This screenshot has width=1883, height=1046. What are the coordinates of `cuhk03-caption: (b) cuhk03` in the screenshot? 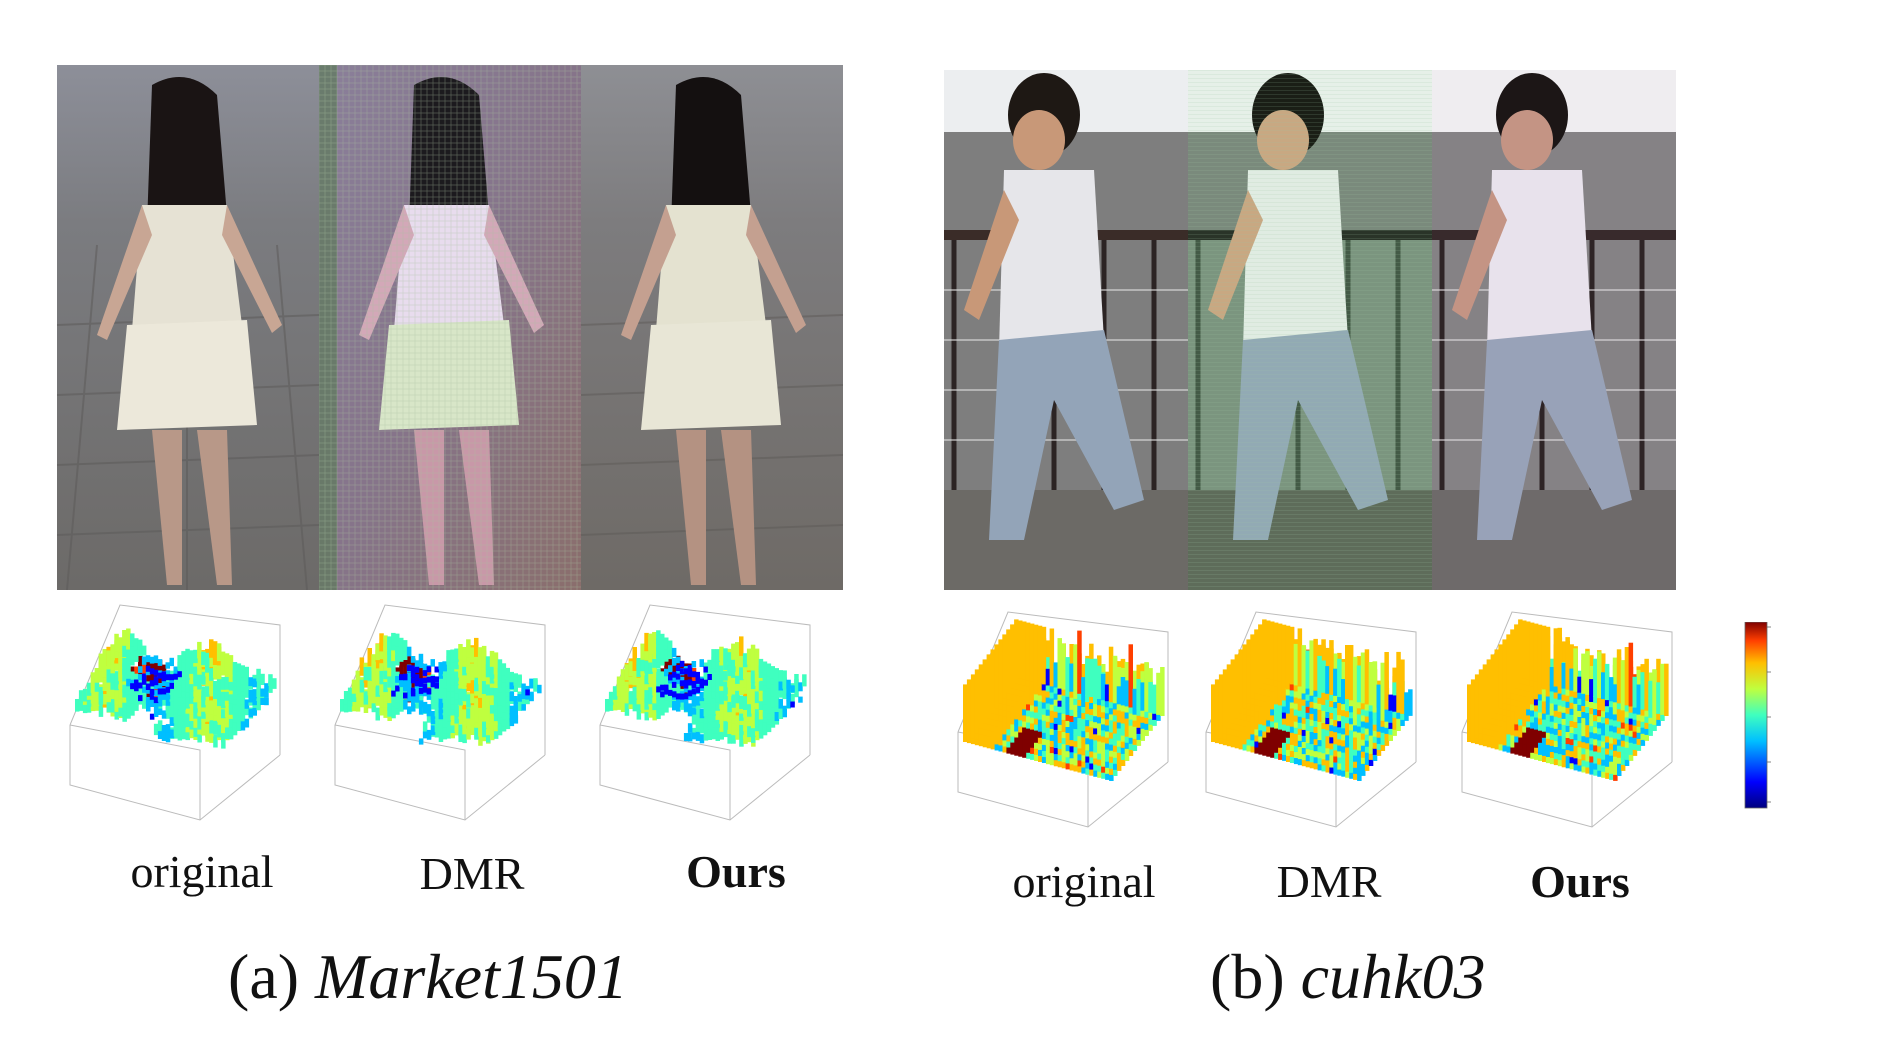 It's located at (1347, 977).